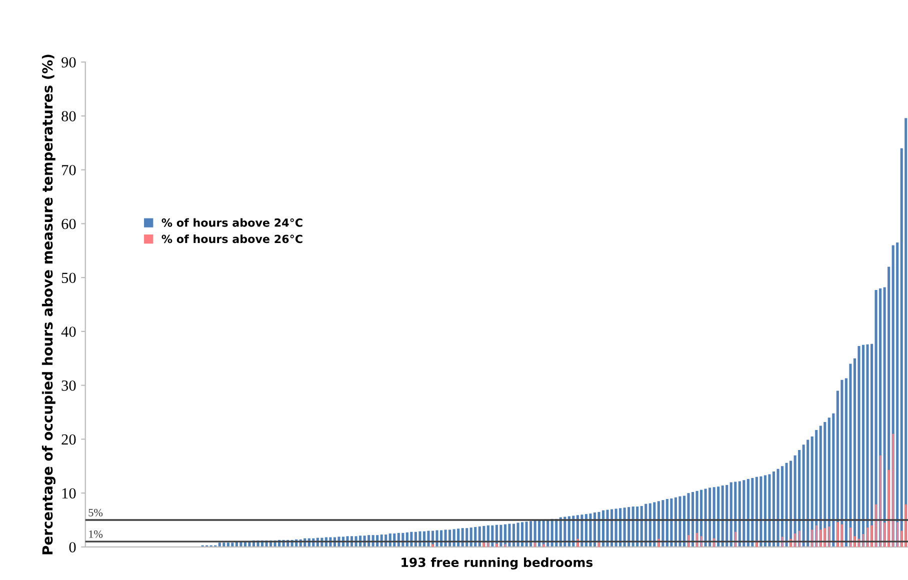  What do you see at coordinates (497, 563) in the screenshot?
I see `x-axis-title: 193 free running bedrooms` at bounding box center [497, 563].